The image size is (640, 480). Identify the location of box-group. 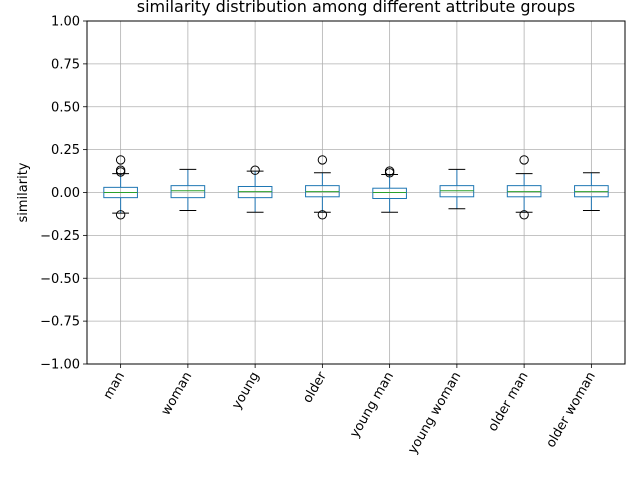
(356, 187).